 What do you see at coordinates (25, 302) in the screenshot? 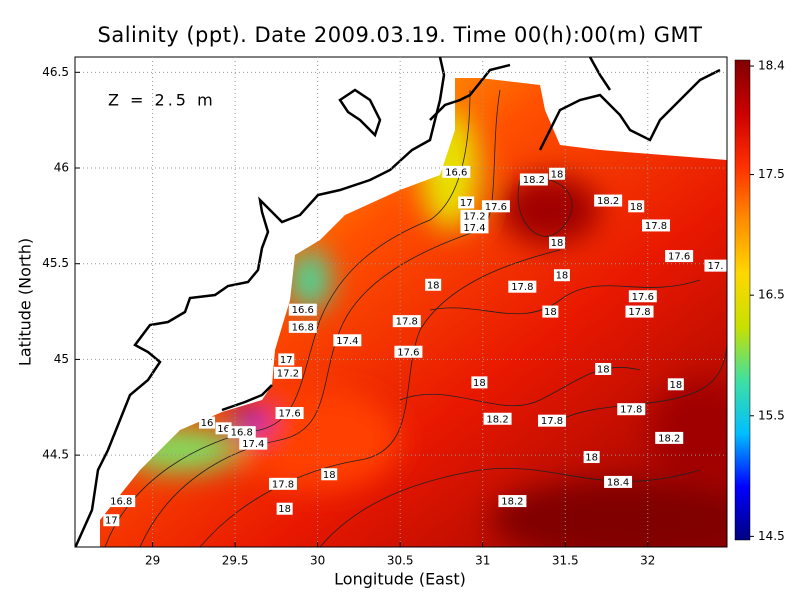
I see `y-axis-label: Latitude (North)` at bounding box center [25, 302].